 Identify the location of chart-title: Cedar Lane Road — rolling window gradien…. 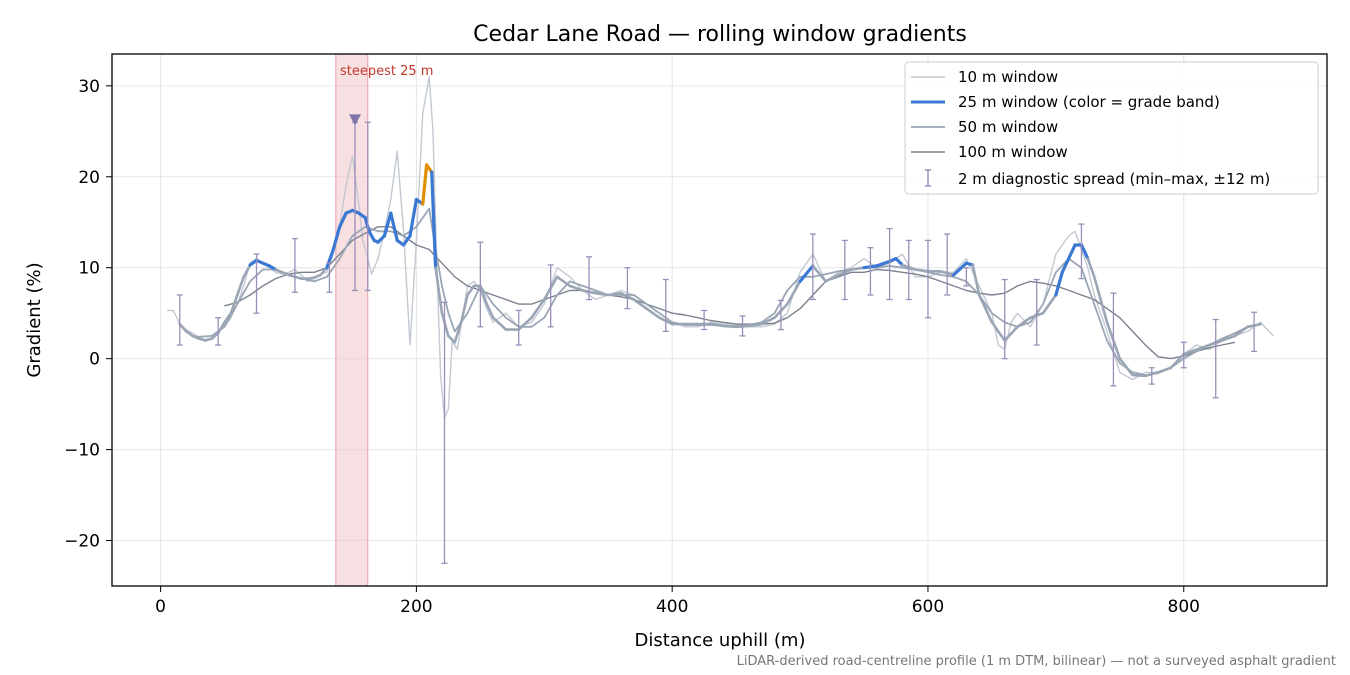
(720, 34).